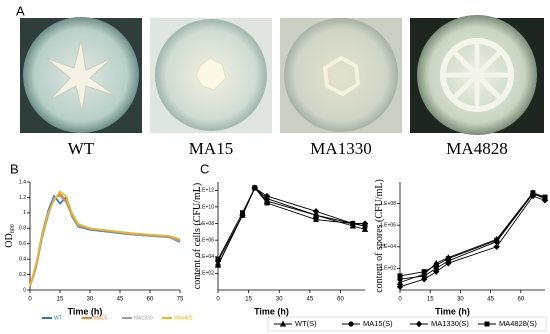 This screenshot has width=550, height=334. I want to click on photo-label: MA15, so click(211, 148).